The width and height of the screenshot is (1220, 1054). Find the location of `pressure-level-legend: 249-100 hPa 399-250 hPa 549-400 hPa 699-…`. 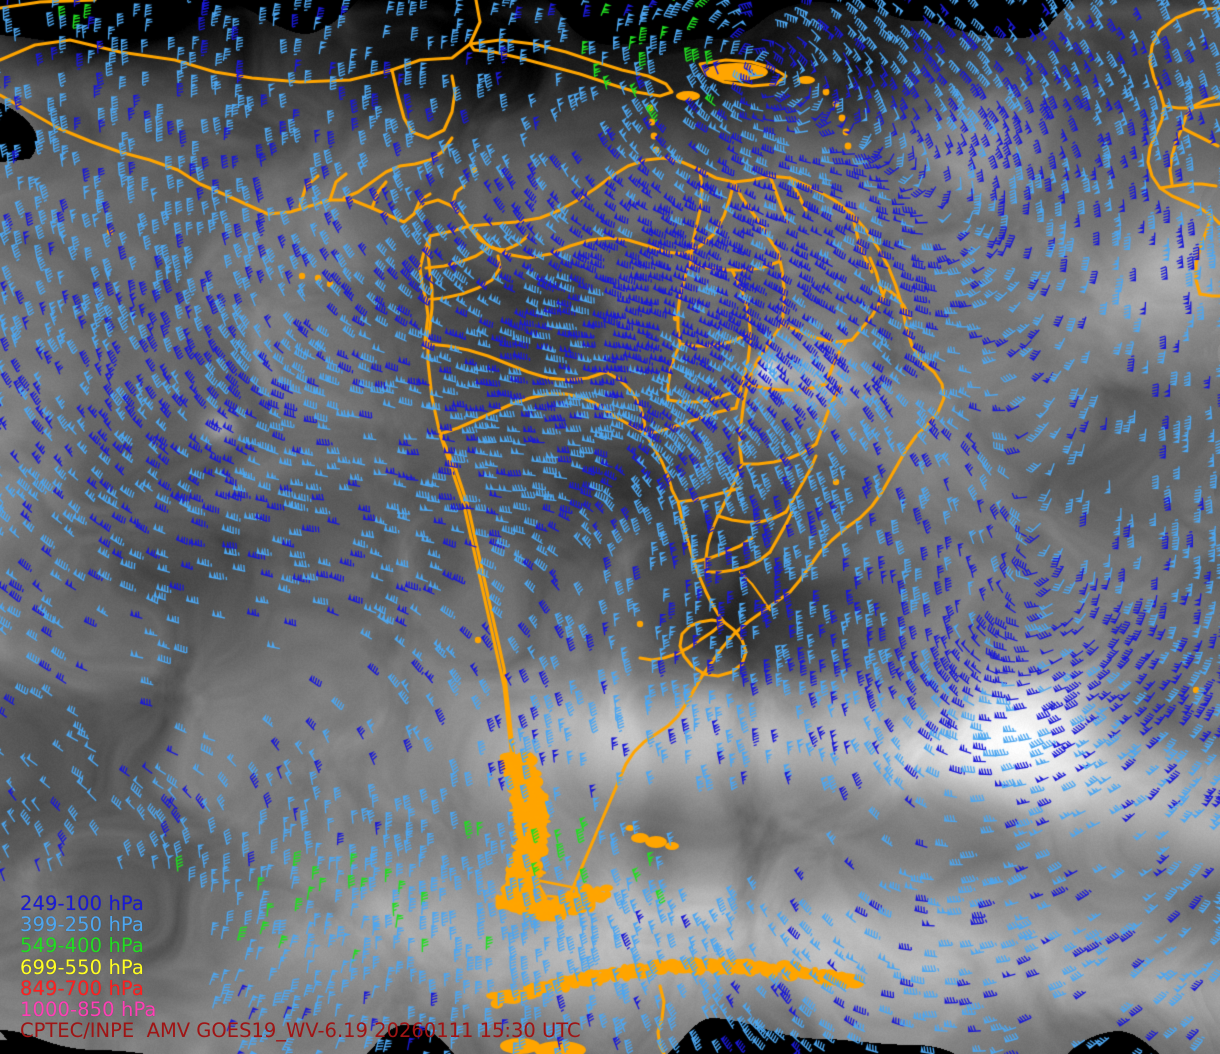

pressure-level-legend: 249-100 hPa 399-250 hPa 549-400 hPa 699-… is located at coordinates (88, 956).